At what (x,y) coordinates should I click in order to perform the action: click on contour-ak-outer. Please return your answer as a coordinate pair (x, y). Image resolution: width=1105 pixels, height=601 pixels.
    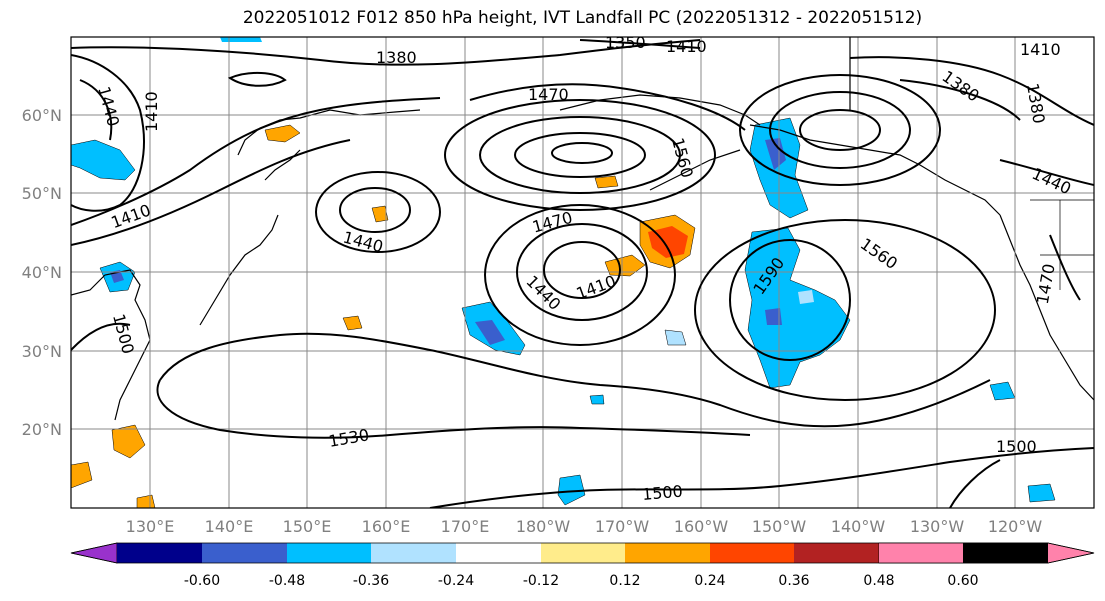
    Looking at the image, I should click on (840, 130).